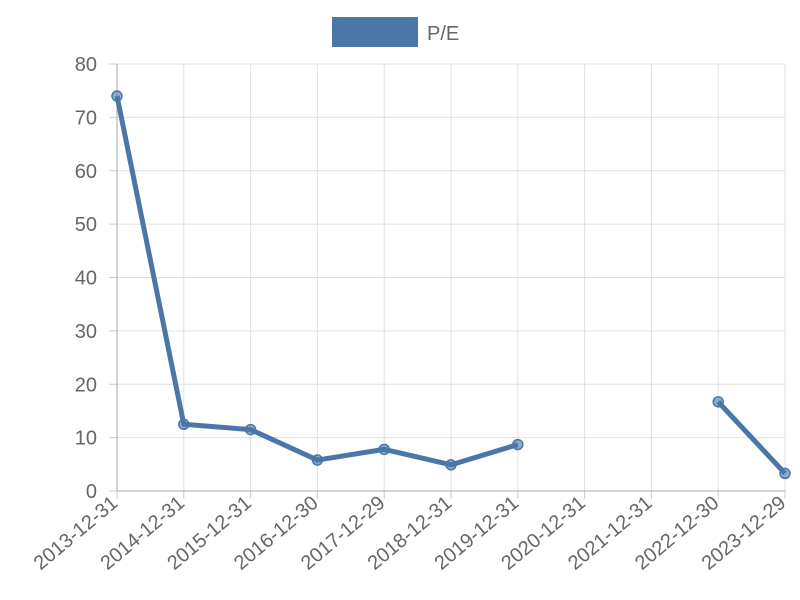  I want to click on y-tick-label: 60, so click(86, 172).